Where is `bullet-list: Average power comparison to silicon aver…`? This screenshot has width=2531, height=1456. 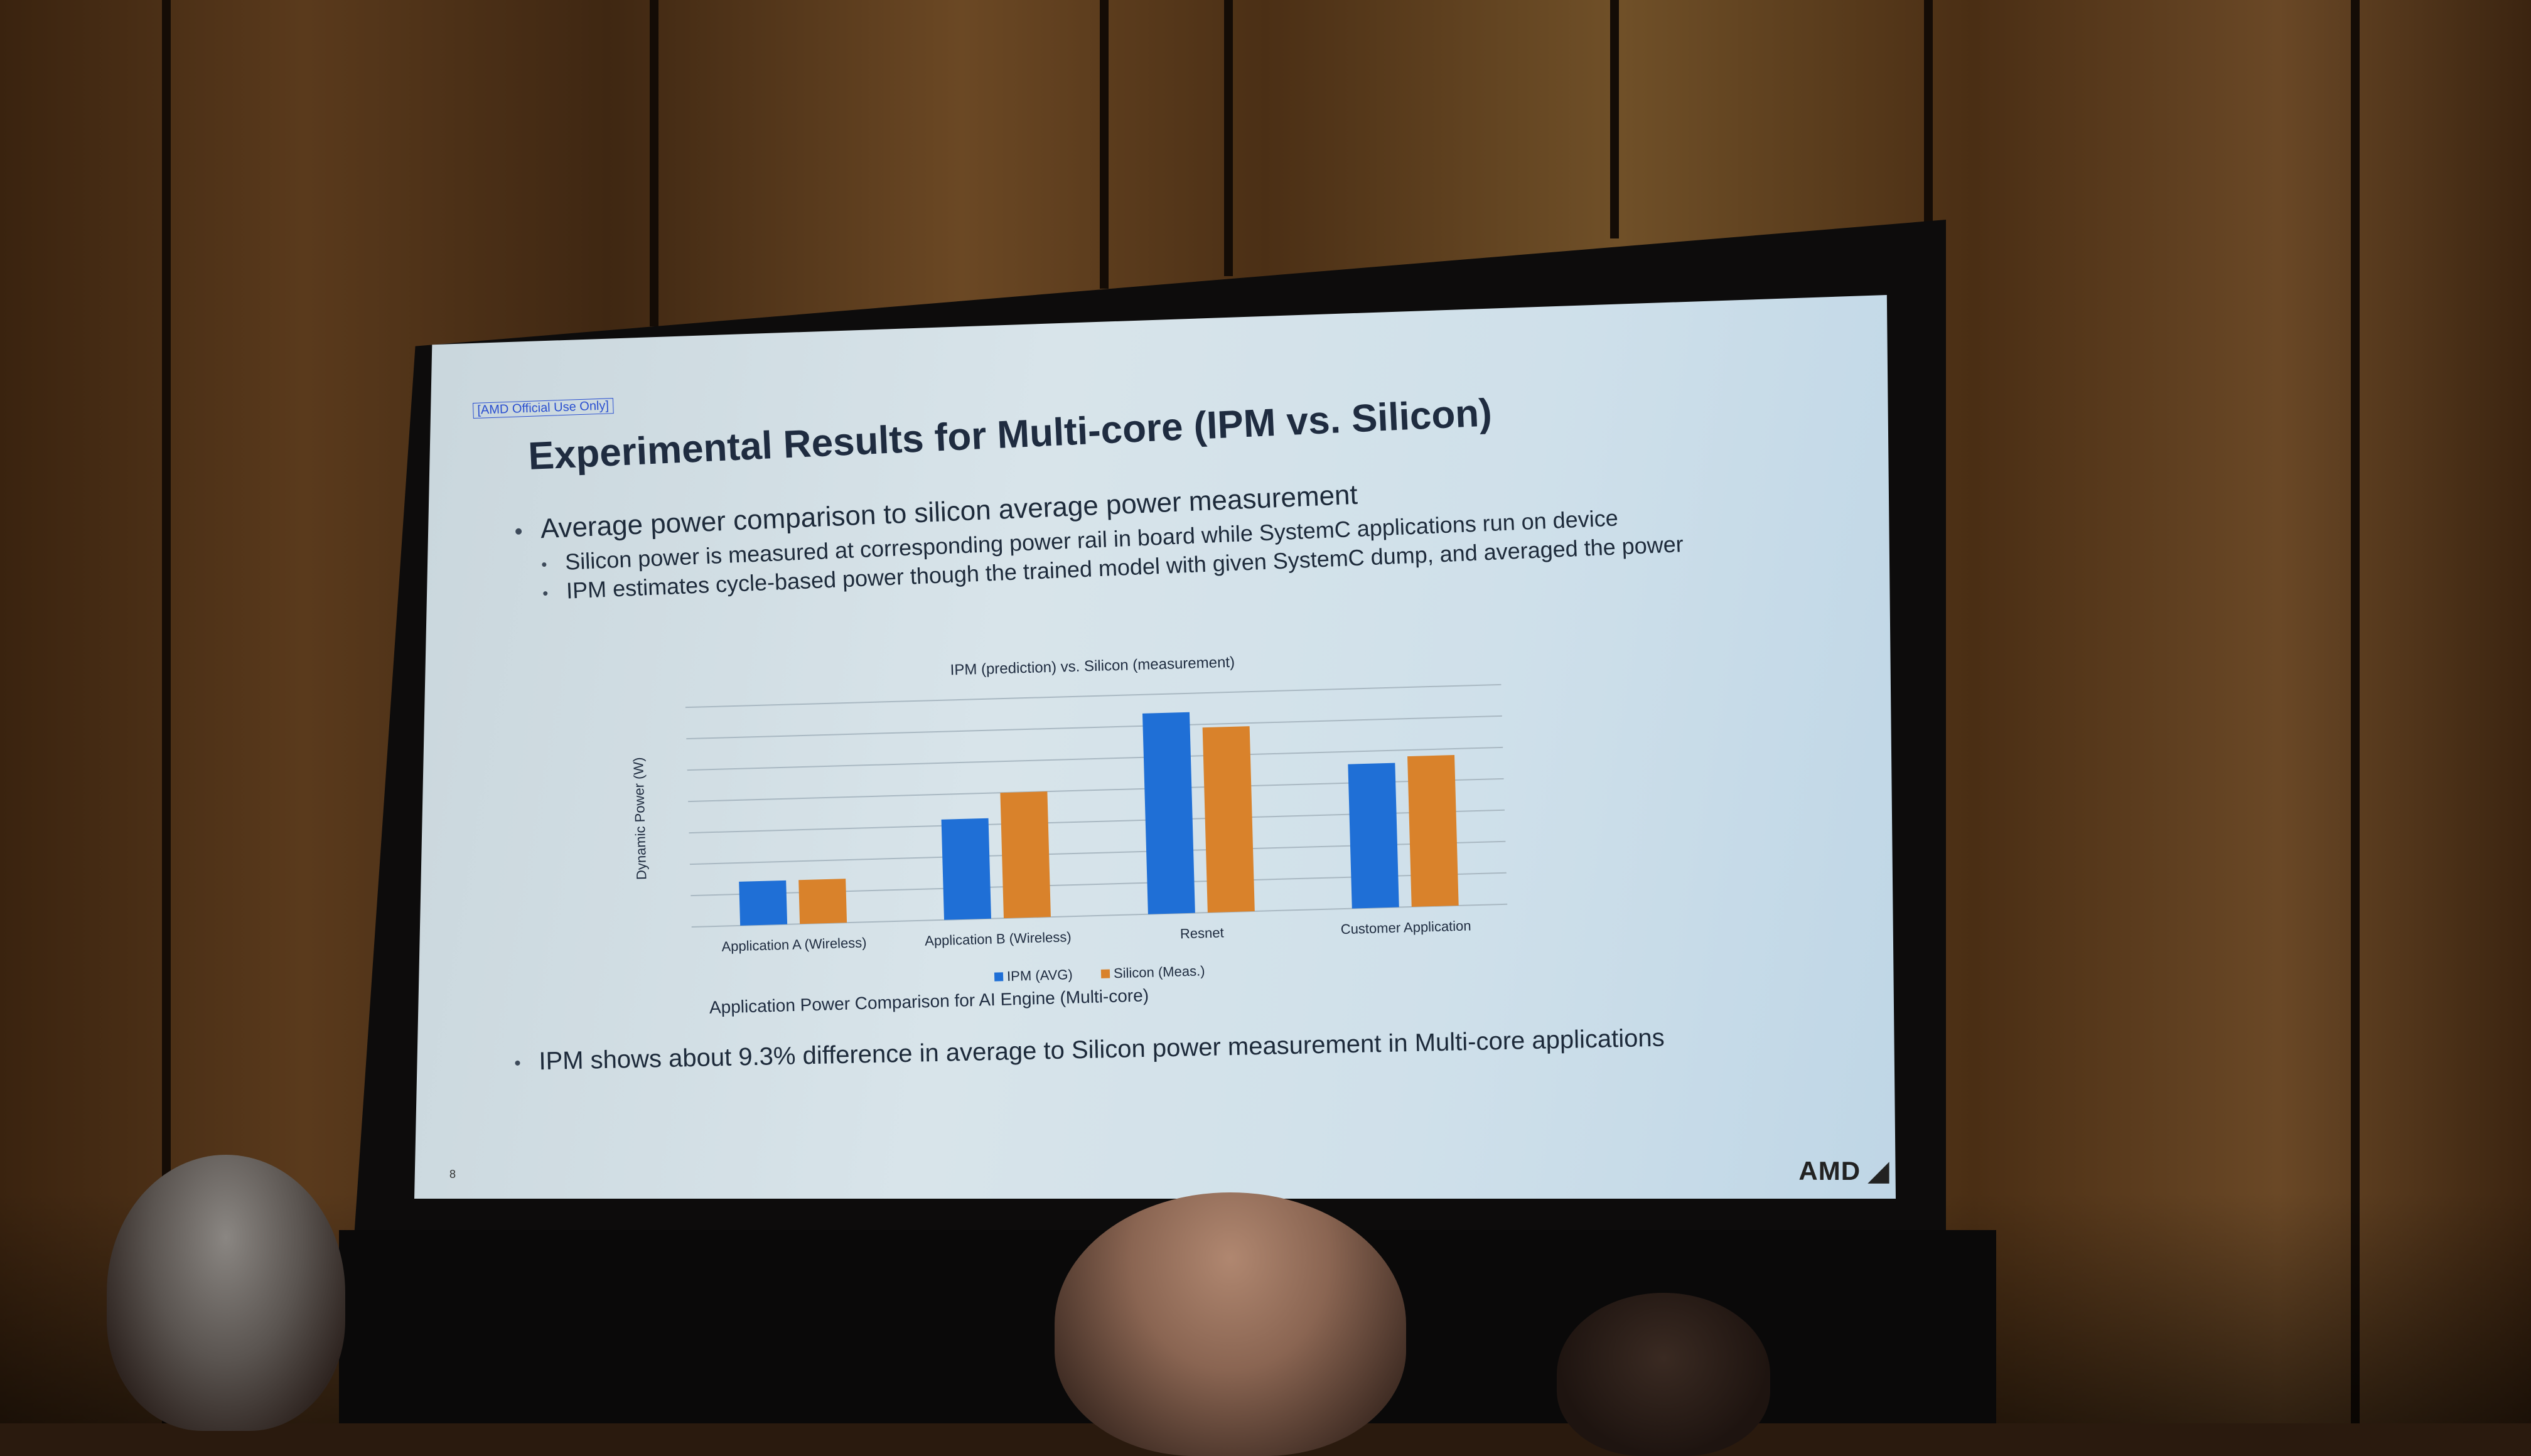
bullet-list: Average power comparison to silicon aver… is located at coordinates (1159, 535).